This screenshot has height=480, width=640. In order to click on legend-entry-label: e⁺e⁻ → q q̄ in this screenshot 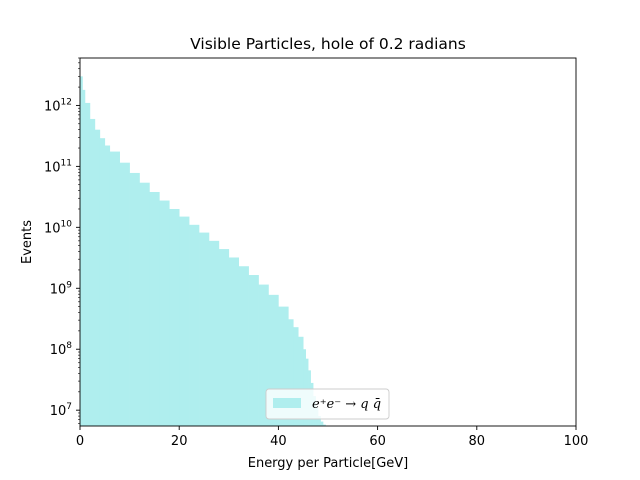, I will do `click(346, 404)`.